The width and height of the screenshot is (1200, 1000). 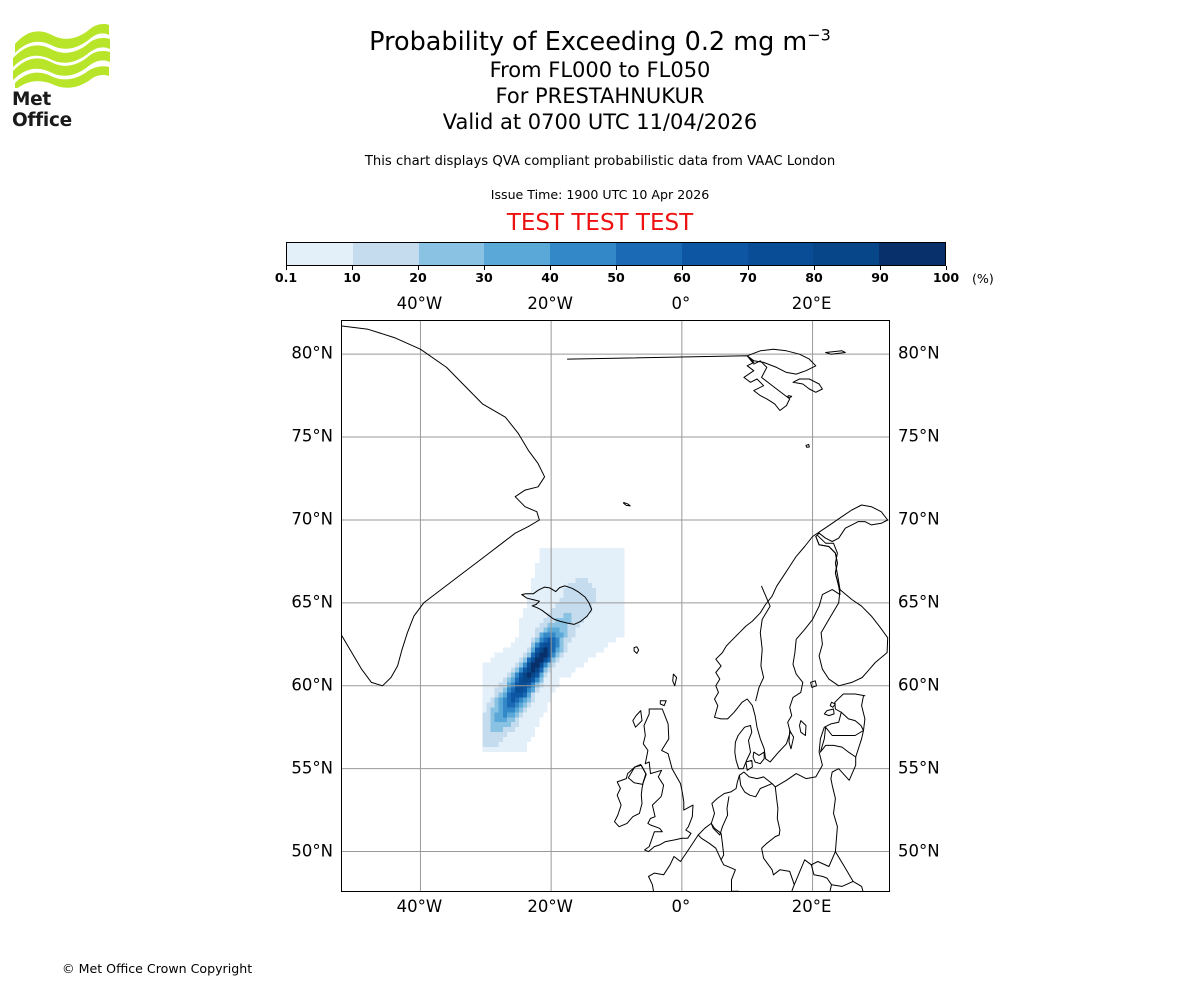 What do you see at coordinates (312, 519) in the screenshot?
I see `latitude-label-left: 70°N` at bounding box center [312, 519].